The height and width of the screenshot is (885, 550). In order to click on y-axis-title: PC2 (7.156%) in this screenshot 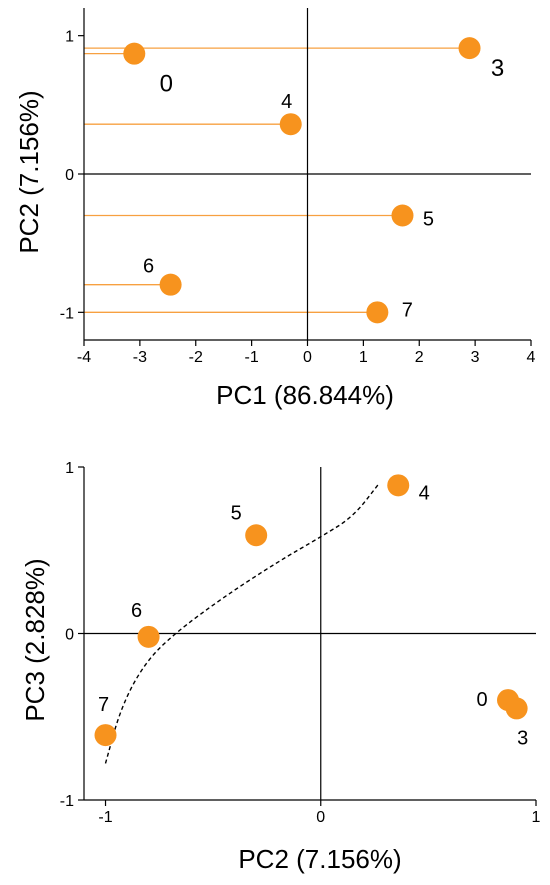, I will do `click(29, 171)`.